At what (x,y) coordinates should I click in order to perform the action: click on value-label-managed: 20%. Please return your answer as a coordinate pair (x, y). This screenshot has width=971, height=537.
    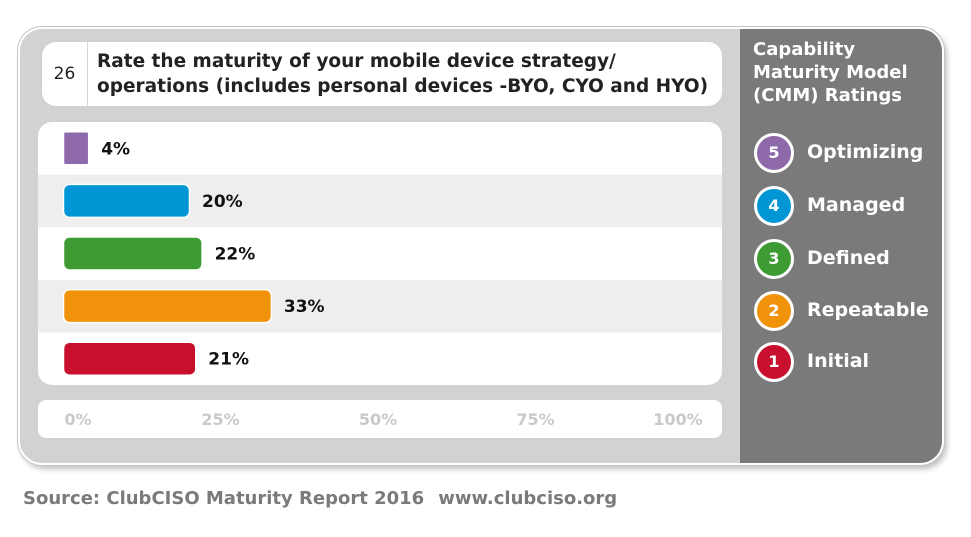
    Looking at the image, I should click on (222, 202).